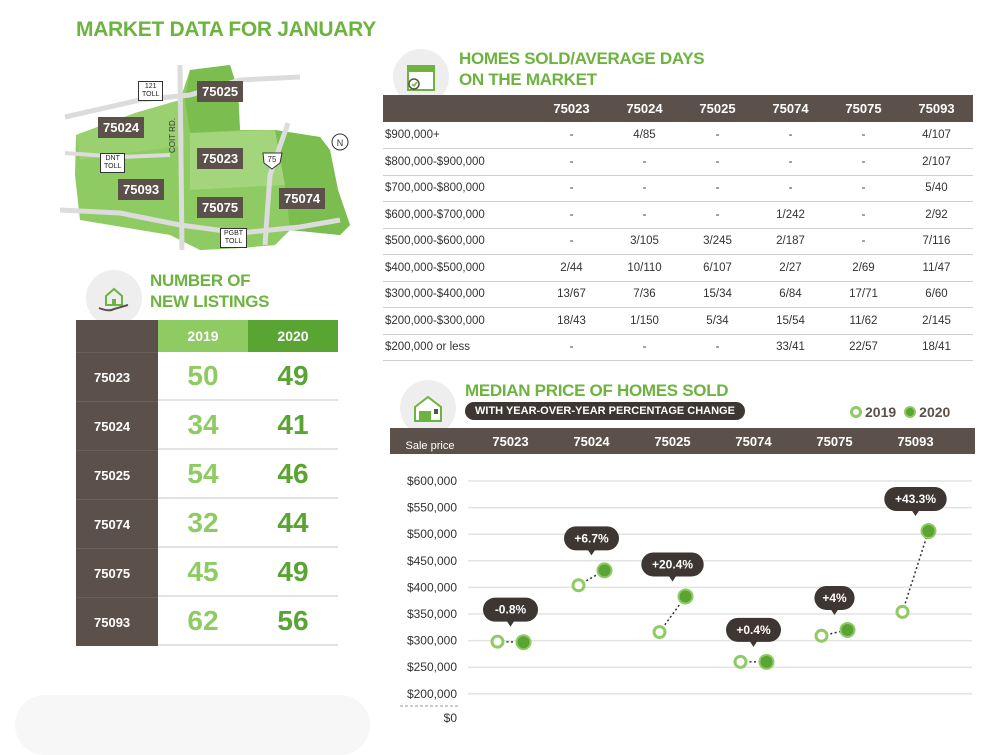  What do you see at coordinates (340, 143) in the screenshot?
I see `north-icon: N` at bounding box center [340, 143].